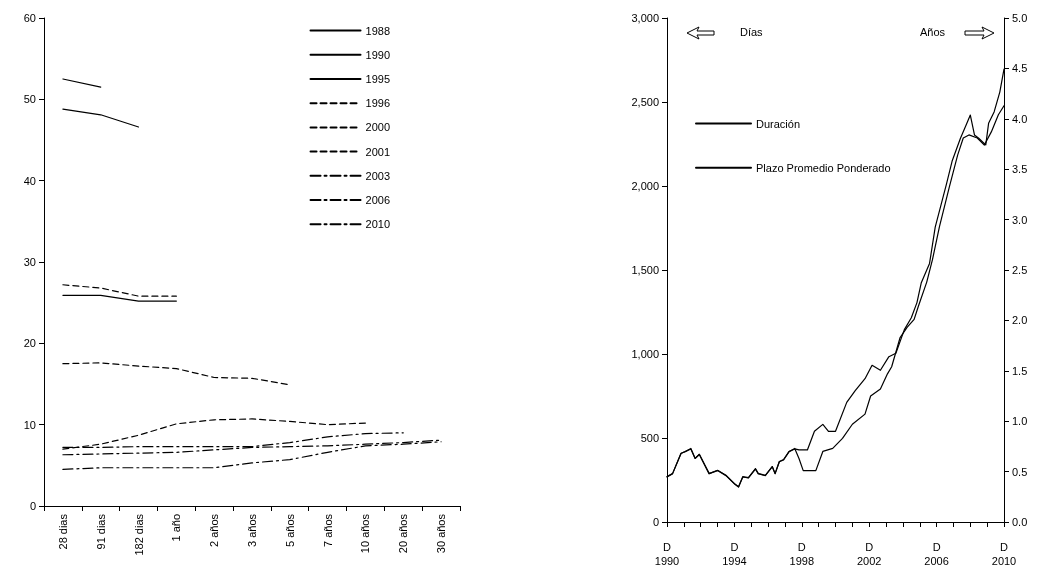 The image size is (1052, 582). Describe the element at coordinates (645, 270) in the screenshot. I see `y-tick-label: 1,500` at that location.